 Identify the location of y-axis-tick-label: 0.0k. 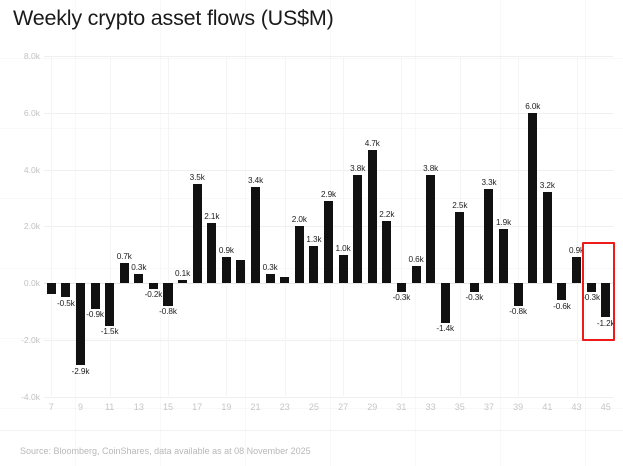
(31, 283).